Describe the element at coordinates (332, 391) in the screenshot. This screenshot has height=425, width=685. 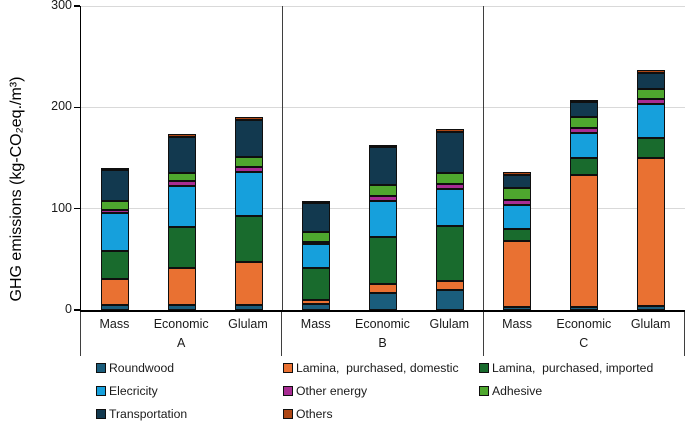
I see `legend-label: Other energy` at that location.